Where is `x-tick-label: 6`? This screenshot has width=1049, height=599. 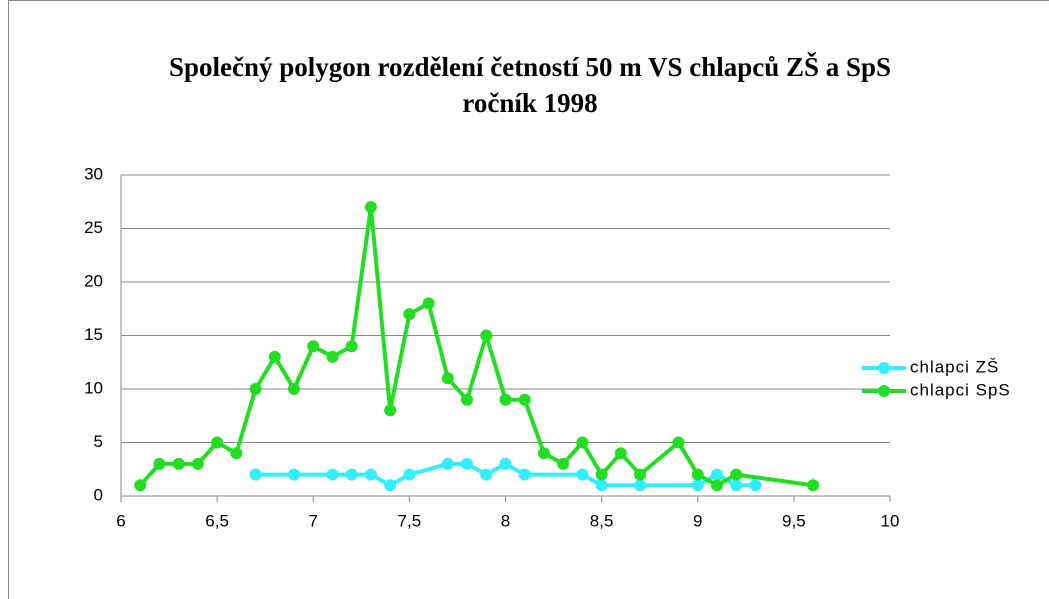 x-tick-label: 6 is located at coordinates (120, 520).